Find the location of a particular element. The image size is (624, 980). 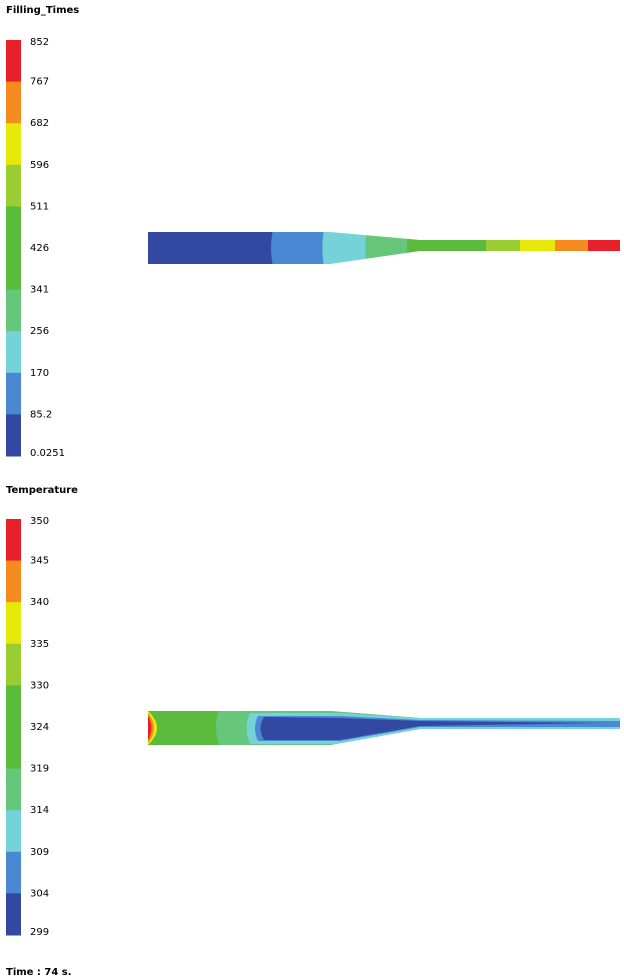

legend-label: 324 is located at coordinates (39, 727).